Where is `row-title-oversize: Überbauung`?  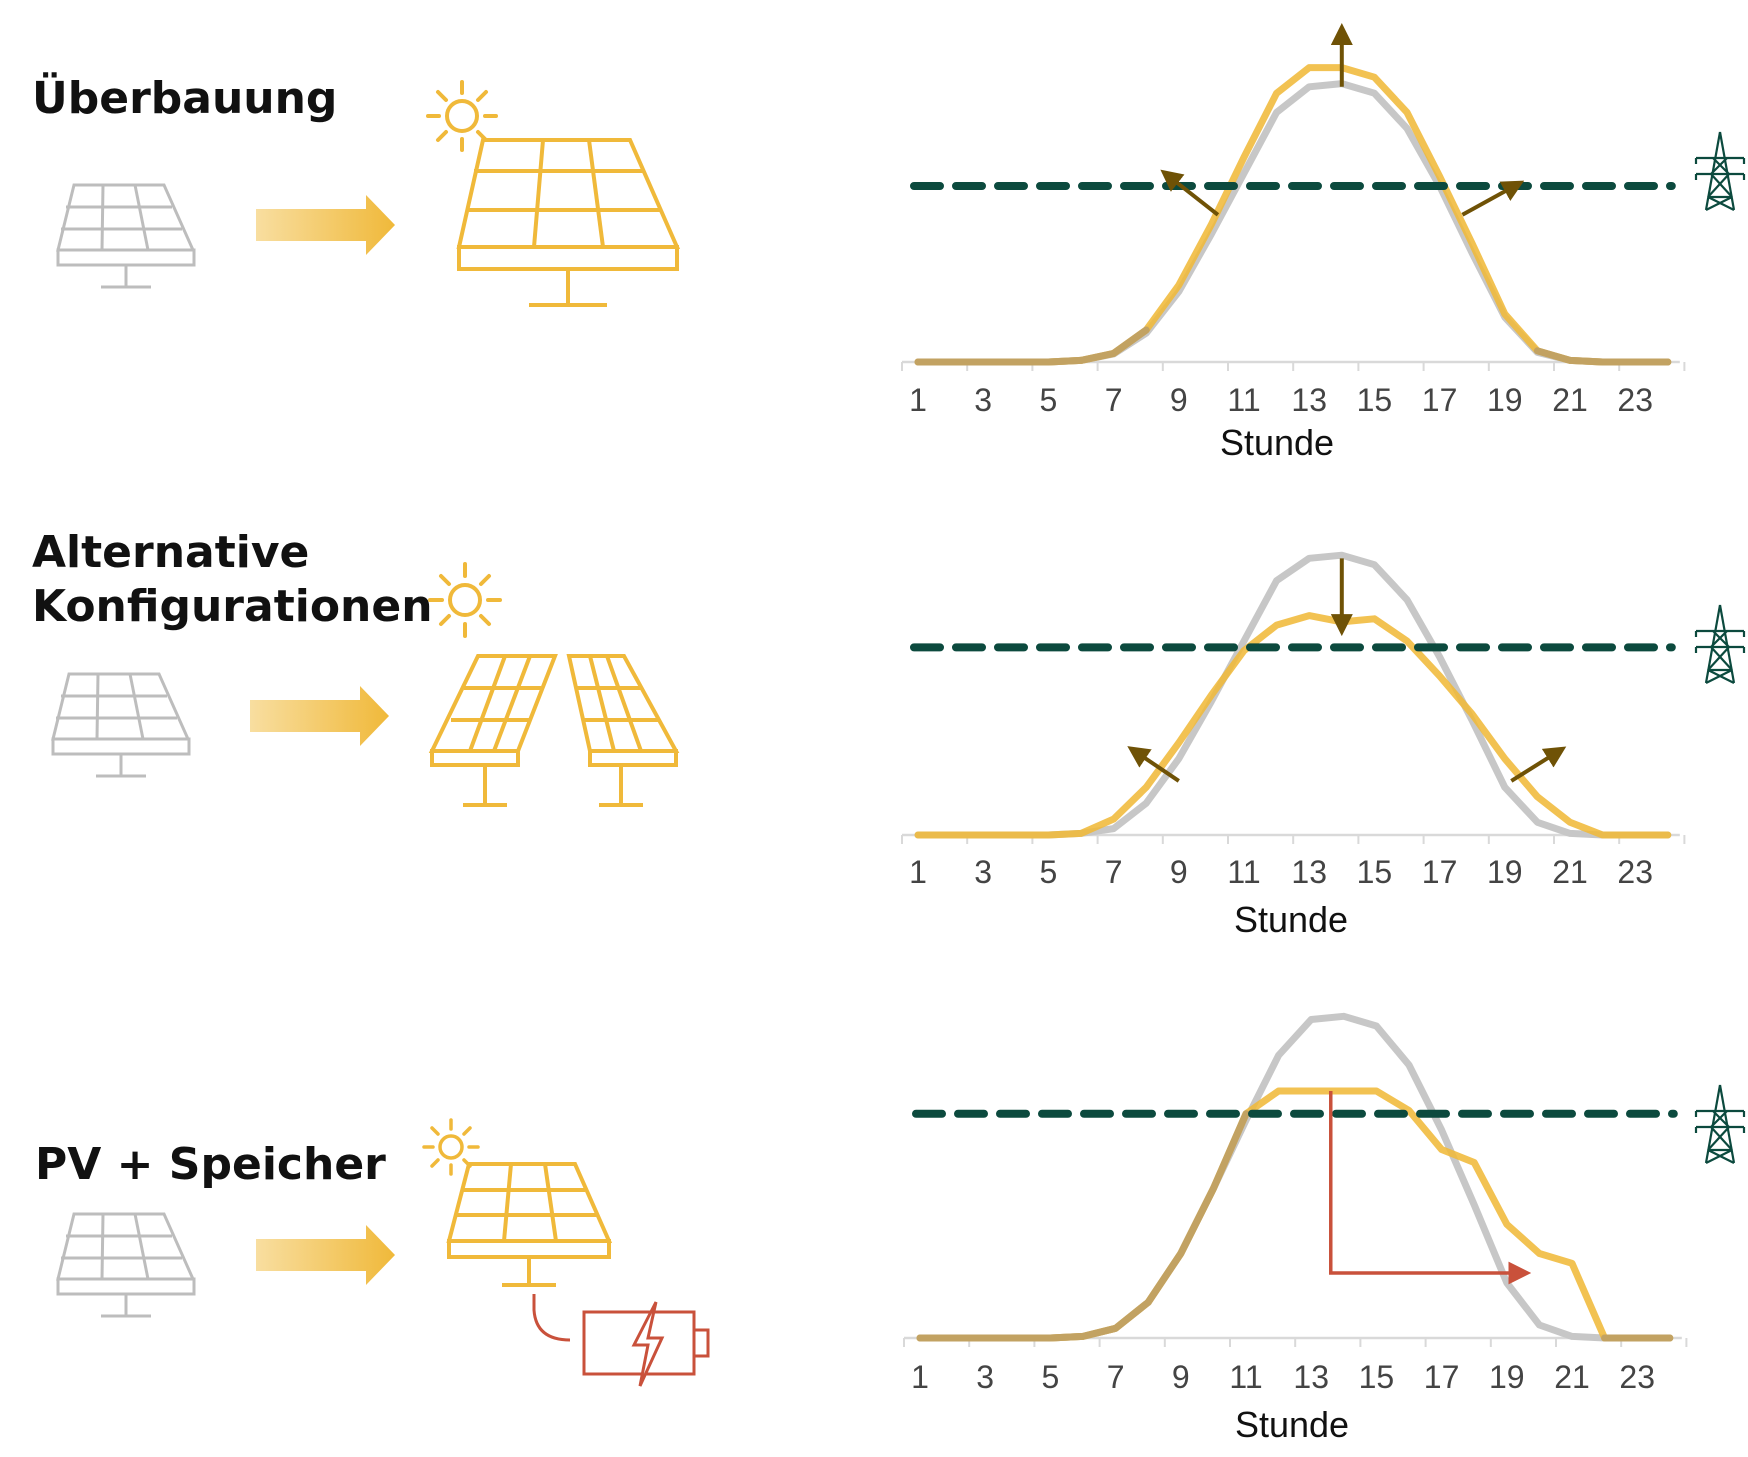 row-title-oversize: Überbauung is located at coordinates (184, 99).